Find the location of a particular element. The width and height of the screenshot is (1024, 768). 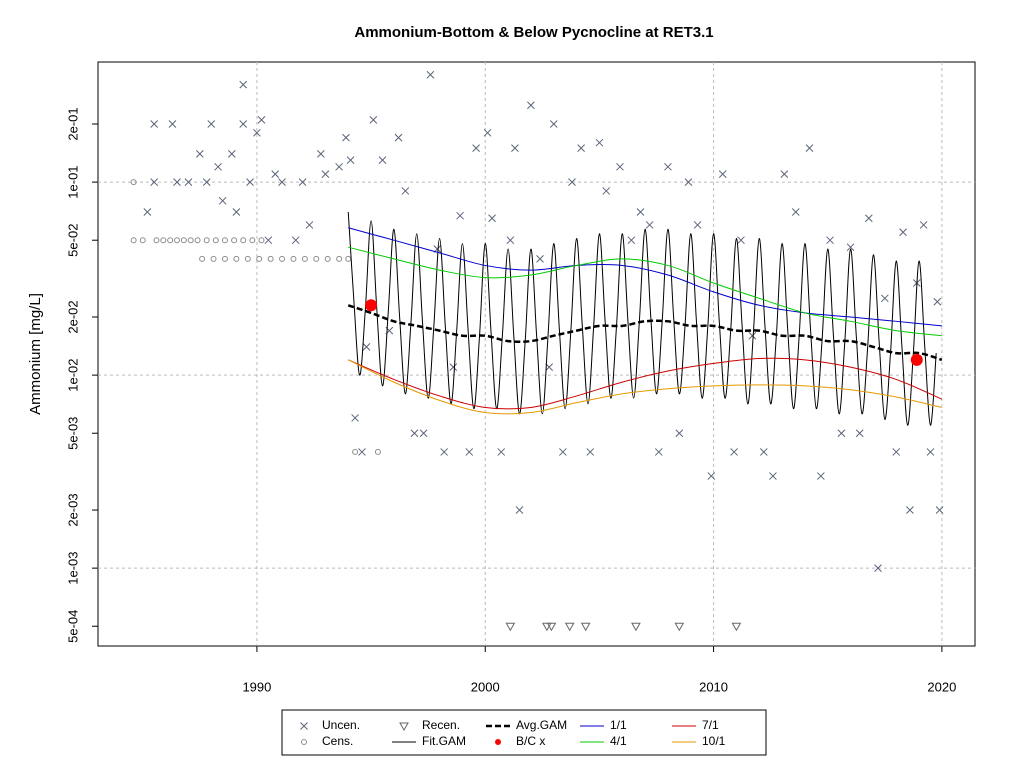

y-tick-label: 5e-03 is located at coordinates (72, 433).